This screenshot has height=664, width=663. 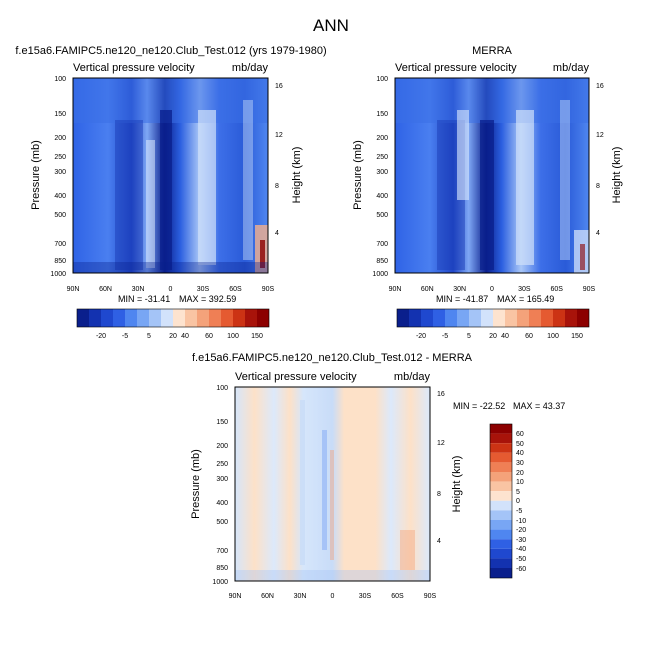 I want to click on colorbar-tick-label: -60, so click(x=521, y=569).